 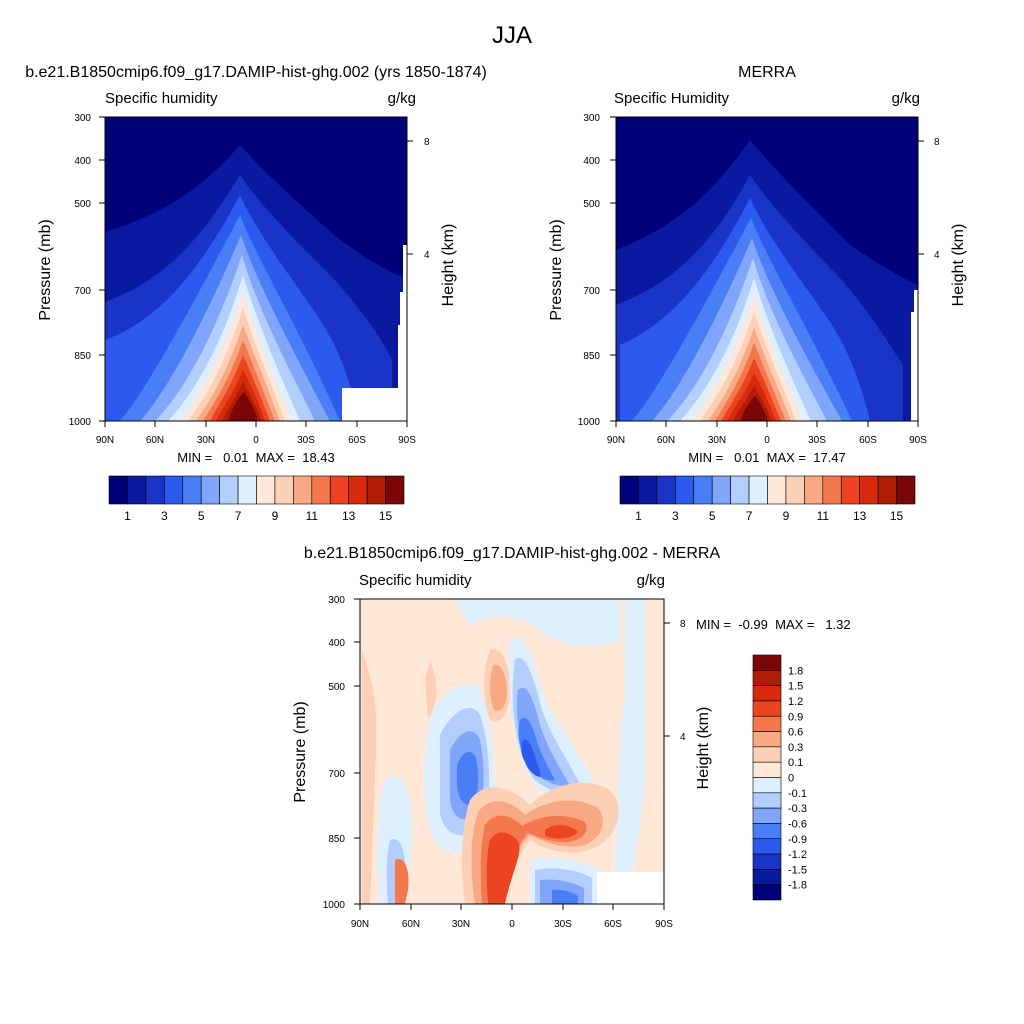 What do you see at coordinates (797, 840) in the screenshot?
I see `colorbar-label: -0.9` at bounding box center [797, 840].